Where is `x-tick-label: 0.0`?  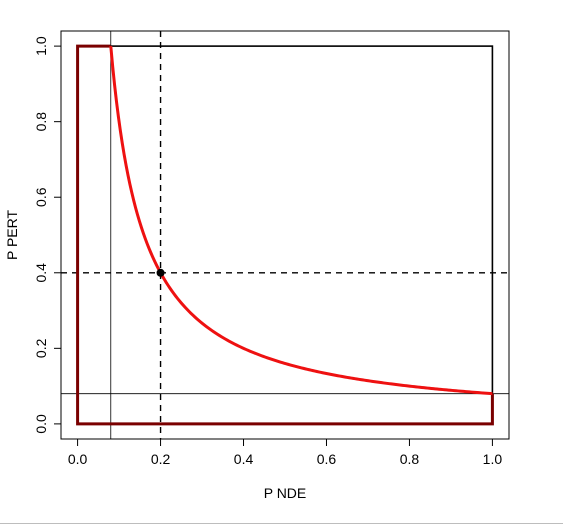 x-tick-label: 0.0 is located at coordinates (78, 459).